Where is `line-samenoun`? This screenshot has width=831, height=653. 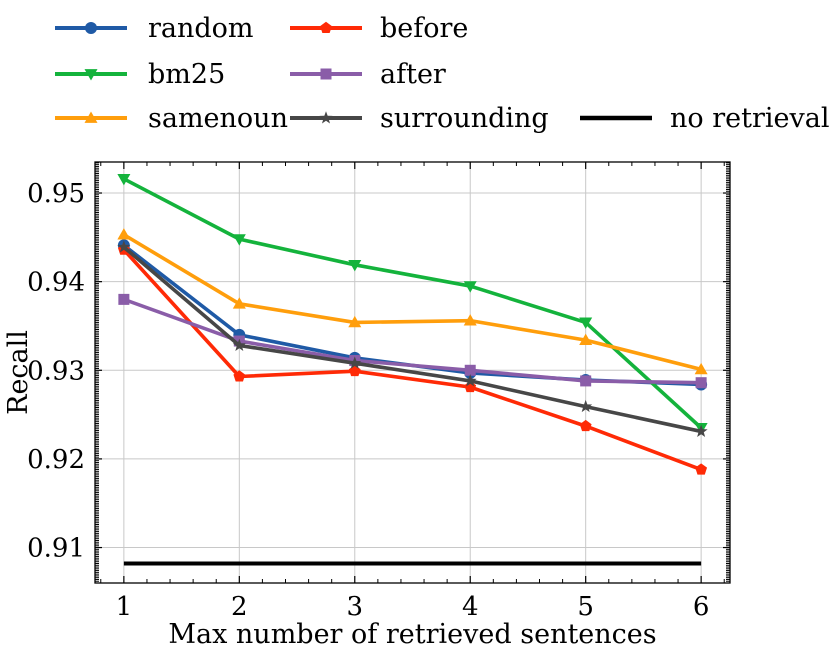
line-samenoun is located at coordinates (412, 302).